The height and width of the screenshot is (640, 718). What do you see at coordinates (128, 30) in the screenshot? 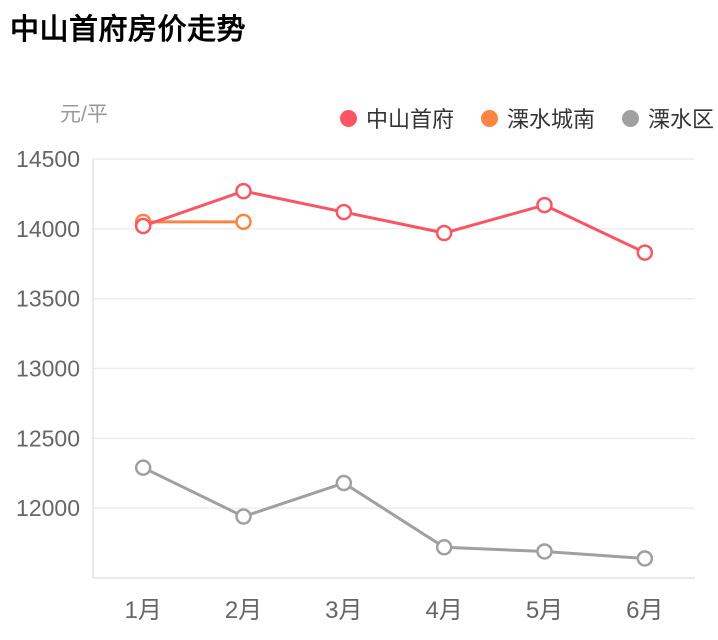
I see `page-title: 中山首府房价走势` at bounding box center [128, 30].